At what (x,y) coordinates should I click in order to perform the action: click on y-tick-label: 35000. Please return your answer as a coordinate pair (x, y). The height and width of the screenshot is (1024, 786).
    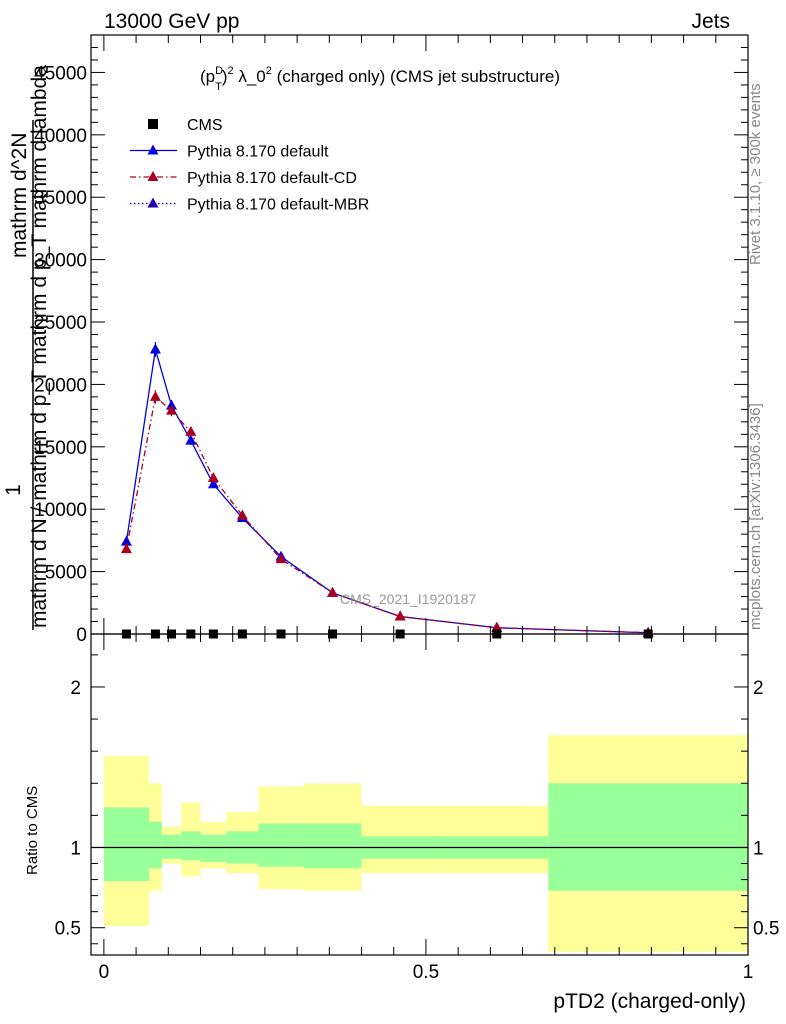
    Looking at the image, I should click on (60, 198).